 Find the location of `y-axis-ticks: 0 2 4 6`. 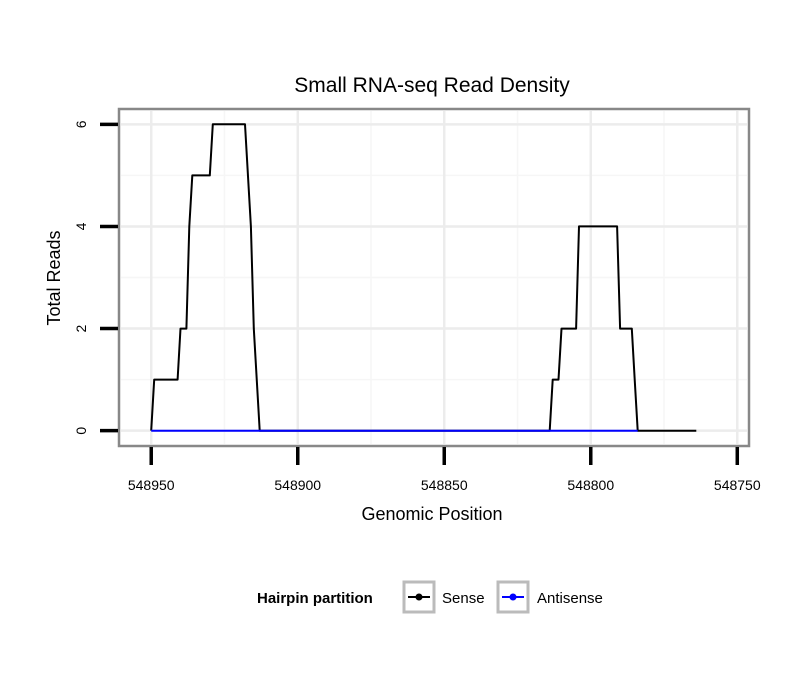

y-axis-ticks: 0 2 4 6 is located at coordinates (95, 277).